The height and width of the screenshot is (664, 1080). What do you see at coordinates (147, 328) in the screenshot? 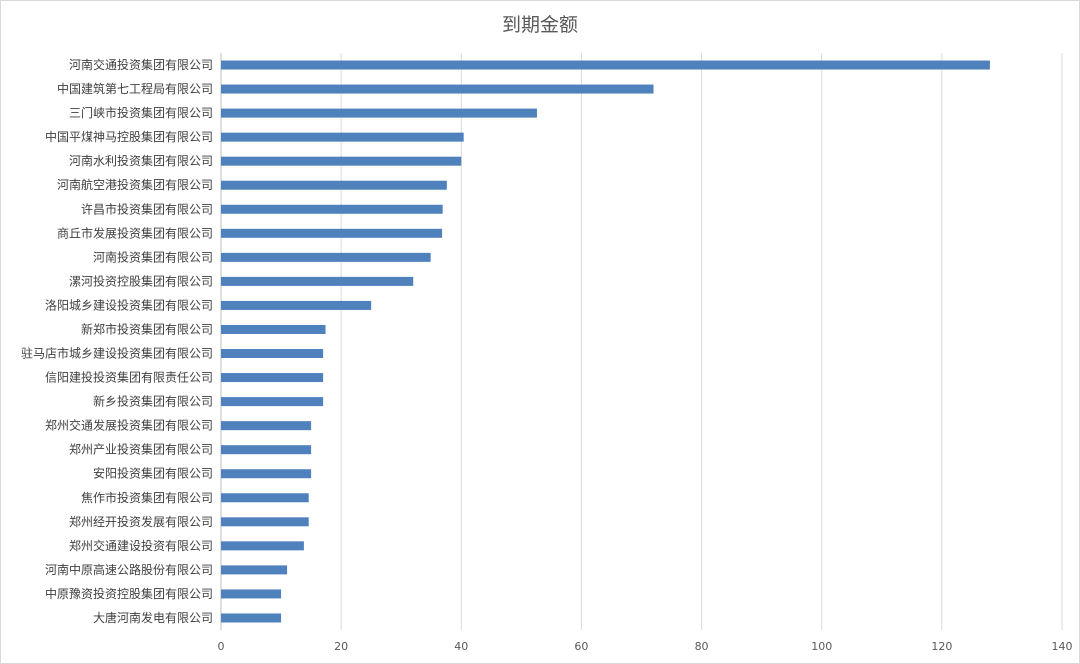
I see `category-label: 新郑市投资集团有限公司` at bounding box center [147, 328].